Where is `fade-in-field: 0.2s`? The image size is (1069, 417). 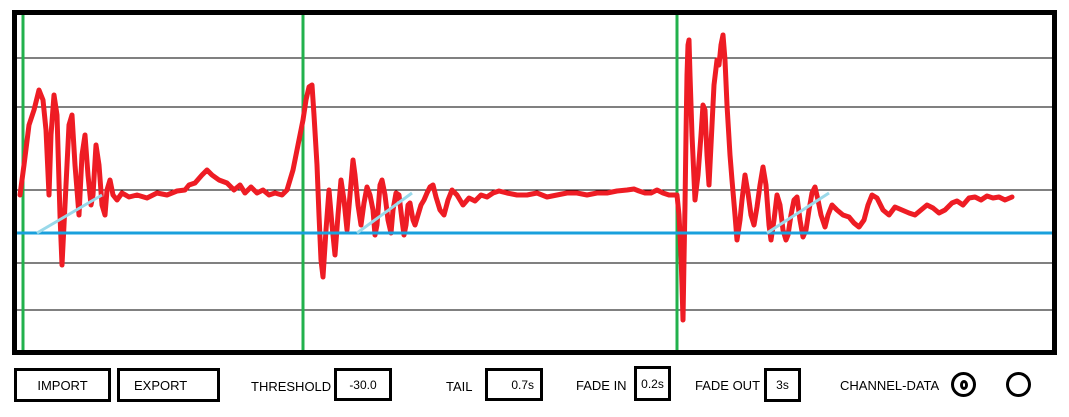 fade-in-field: 0.2s is located at coordinates (652, 383).